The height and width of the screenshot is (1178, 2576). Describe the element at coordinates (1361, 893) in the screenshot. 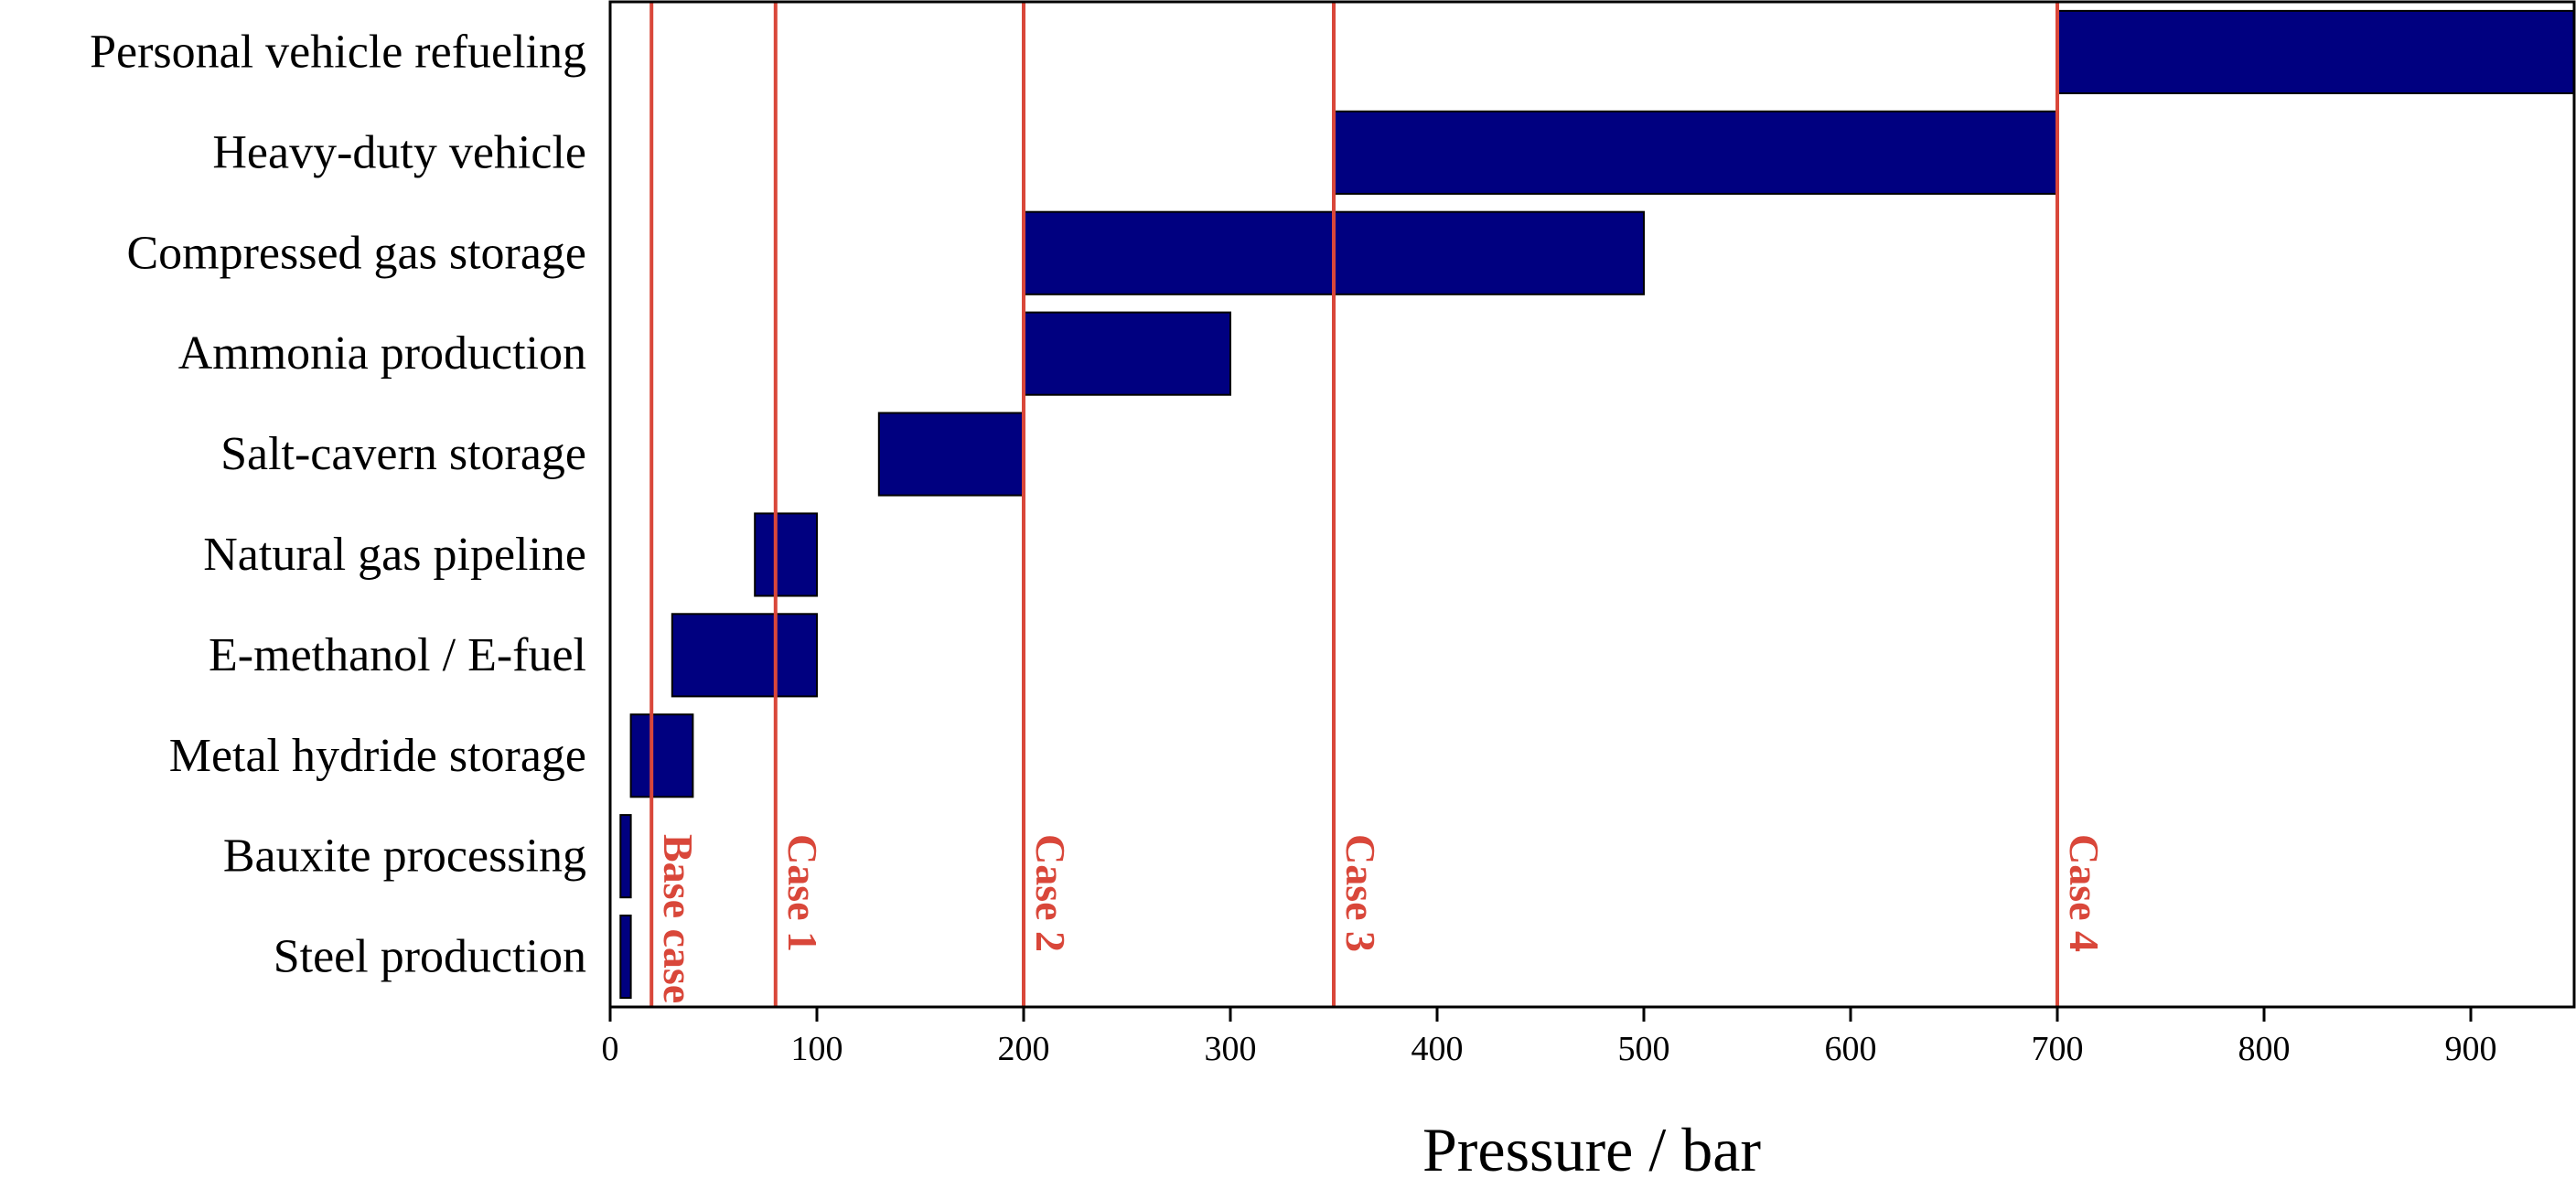

I see `case-label-3: Case 3` at that location.